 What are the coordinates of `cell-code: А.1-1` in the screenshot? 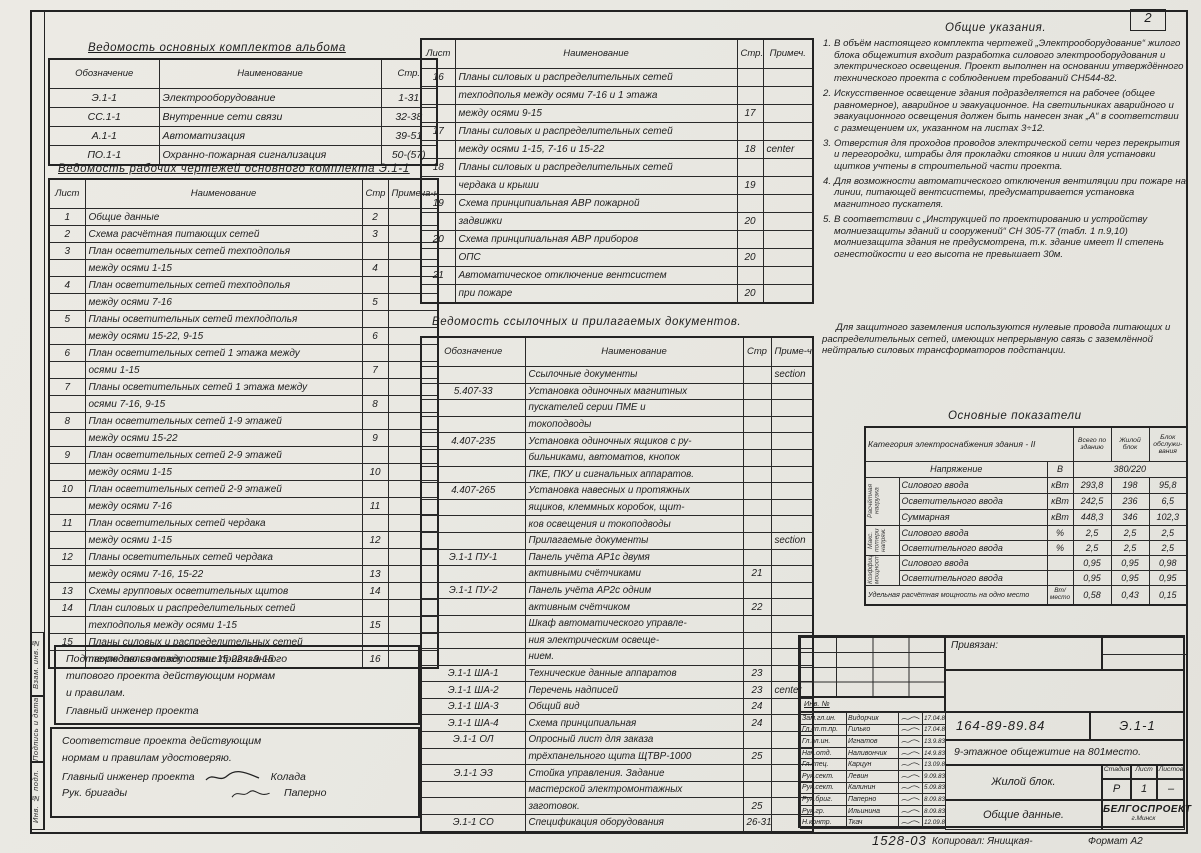 It's located at (104, 136).